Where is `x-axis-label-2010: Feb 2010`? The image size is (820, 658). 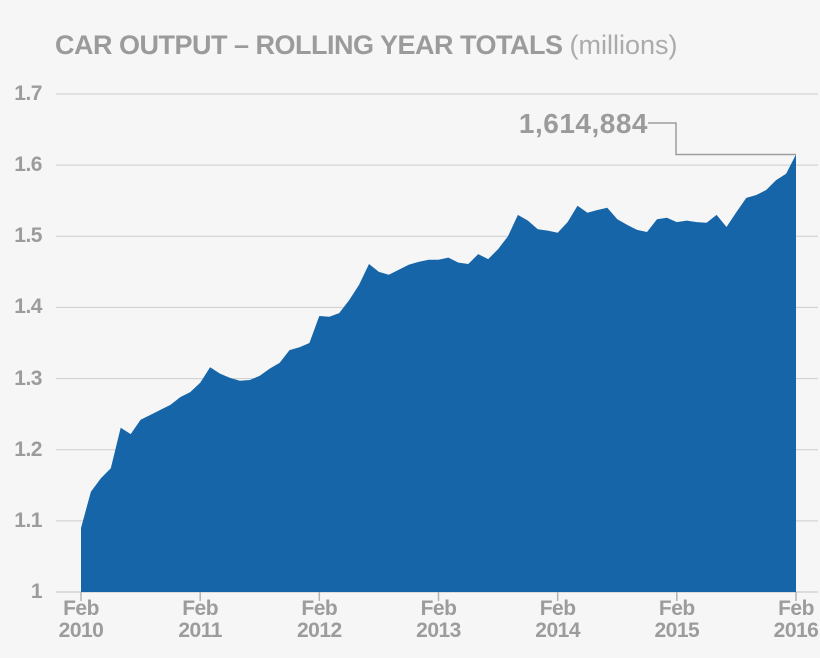 x-axis-label-2010: Feb 2010 is located at coordinates (81, 620).